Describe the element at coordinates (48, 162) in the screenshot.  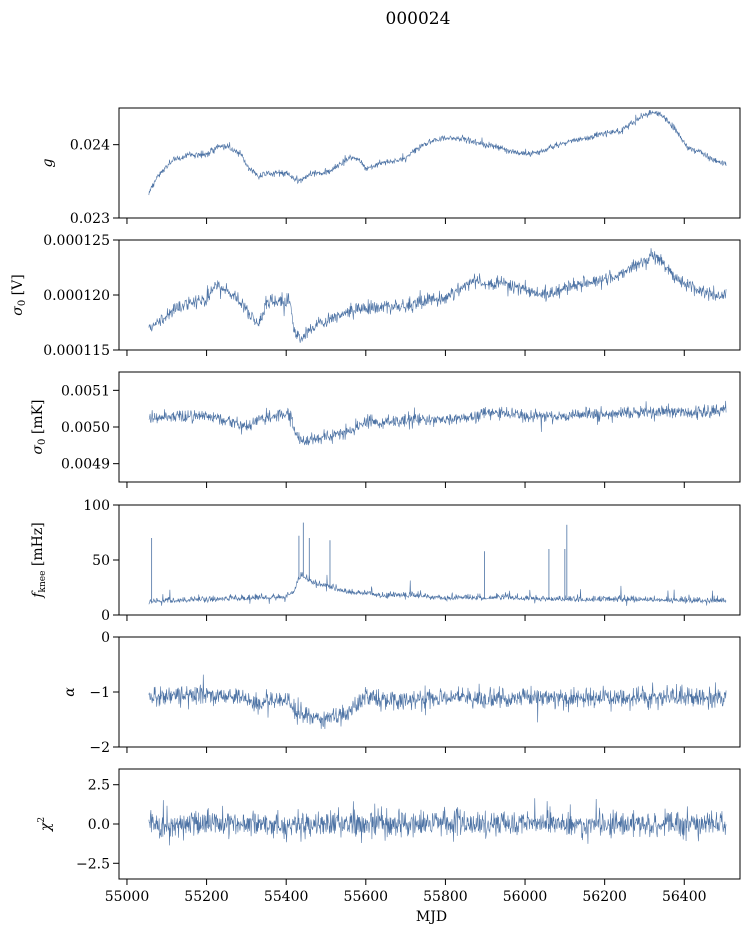
I see `y-axis-label: g` at that location.